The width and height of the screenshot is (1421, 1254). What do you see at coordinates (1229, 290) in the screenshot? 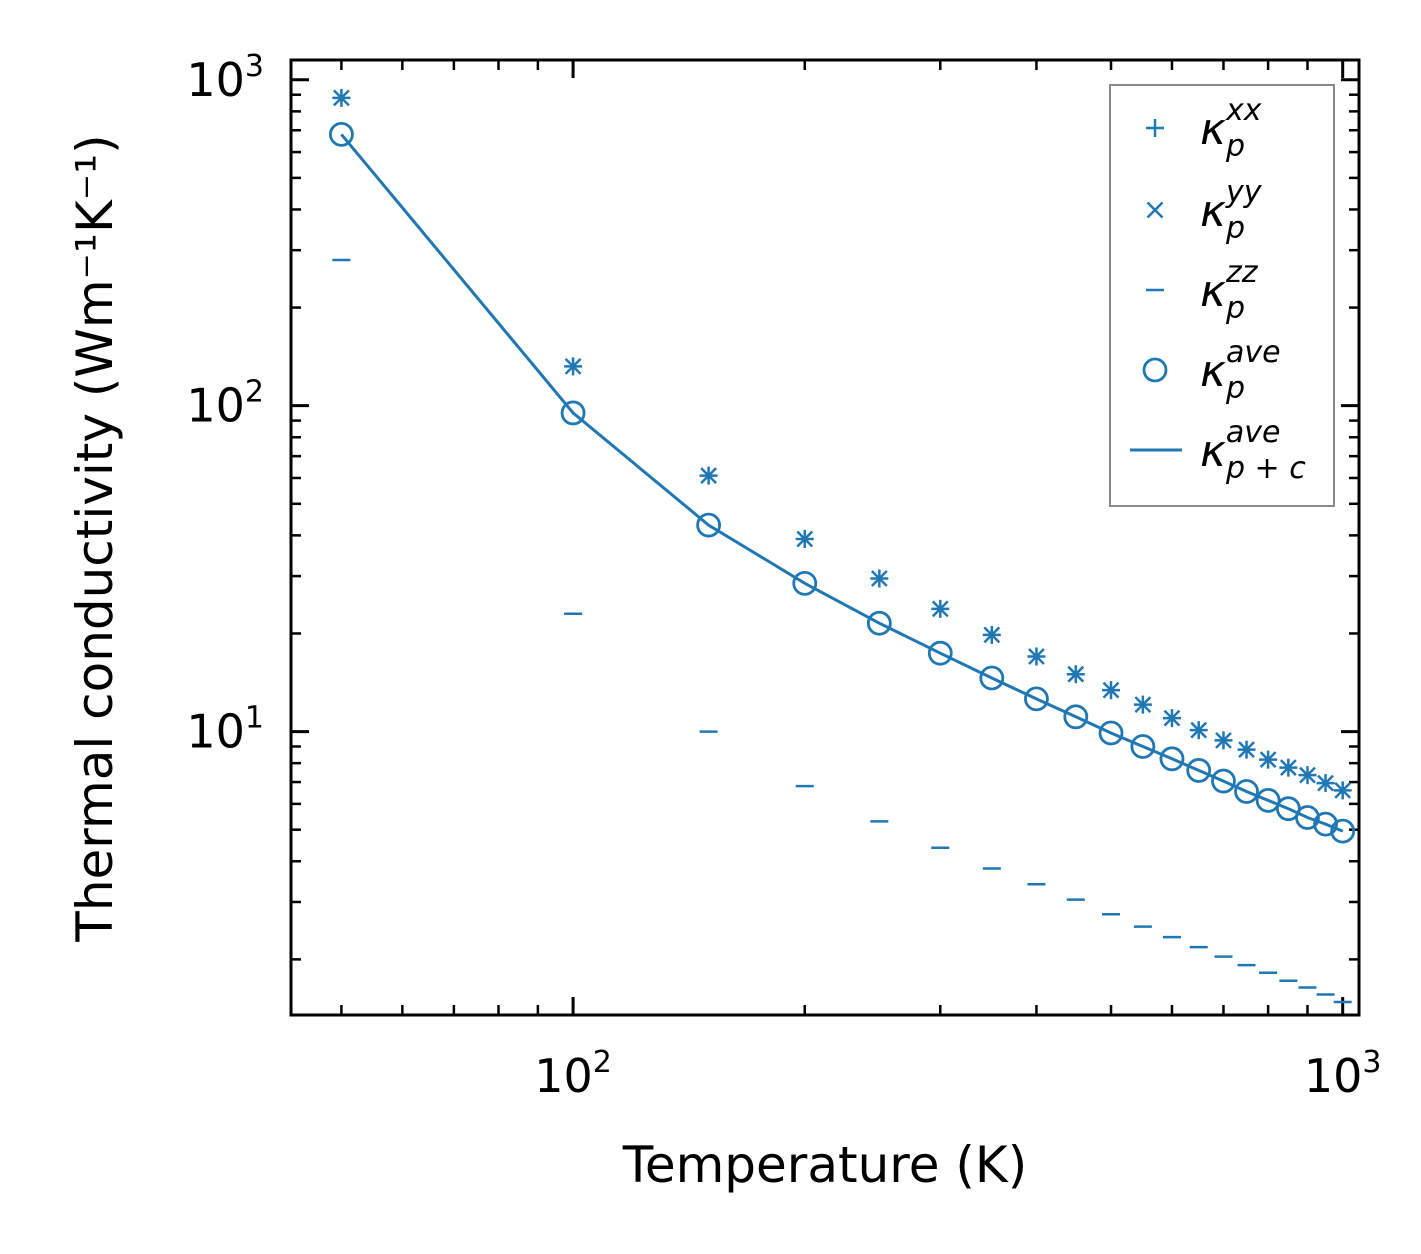
I see `legend-label-kzz: κpzz` at bounding box center [1229, 290].